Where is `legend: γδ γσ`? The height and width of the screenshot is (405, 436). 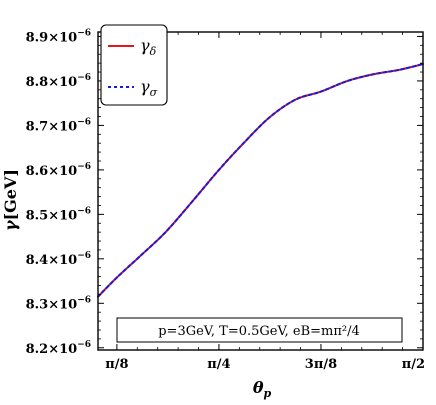
legend: γδ γσ is located at coordinates (134, 65).